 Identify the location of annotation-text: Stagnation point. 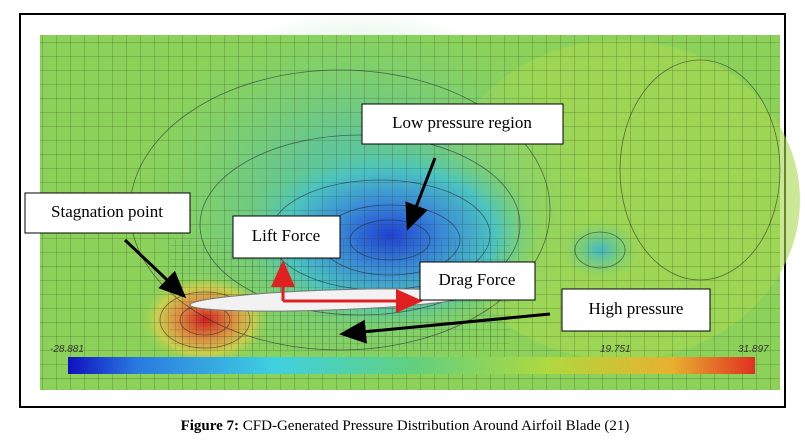
(107, 211).